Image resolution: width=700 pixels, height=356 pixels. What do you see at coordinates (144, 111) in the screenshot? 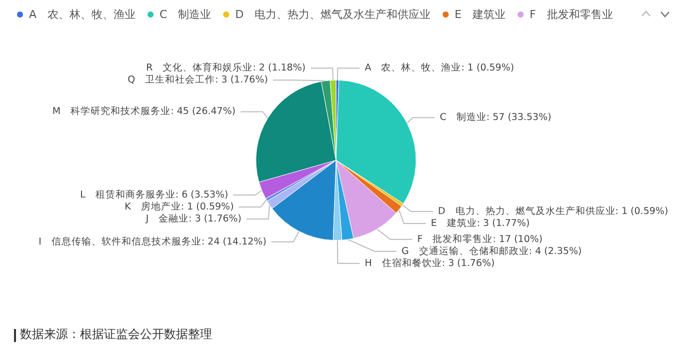
I see `slice-label: M 科学研究和技术服务业: 45 (26.47%)` at bounding box center [144, 111].